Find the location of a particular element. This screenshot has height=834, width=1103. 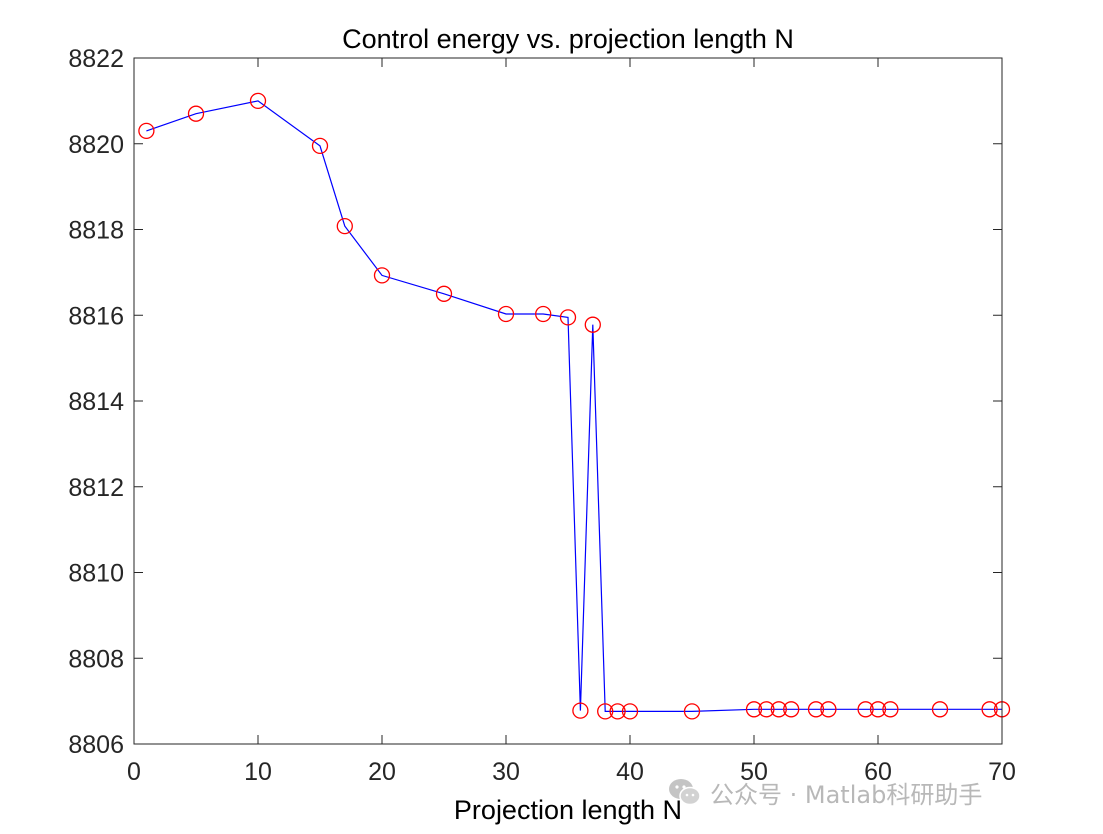

y-tick-label: 8818 is located at coordinates (96, 231).